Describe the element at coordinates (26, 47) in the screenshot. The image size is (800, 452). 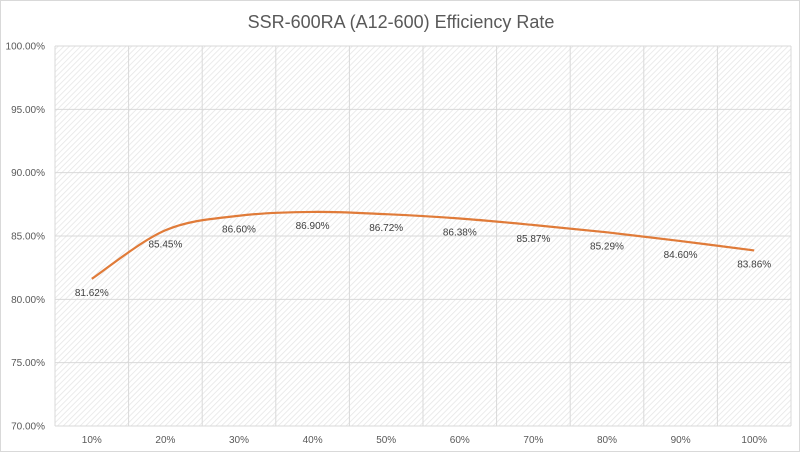
I see `y-tick-label: 100.00%` at that location.